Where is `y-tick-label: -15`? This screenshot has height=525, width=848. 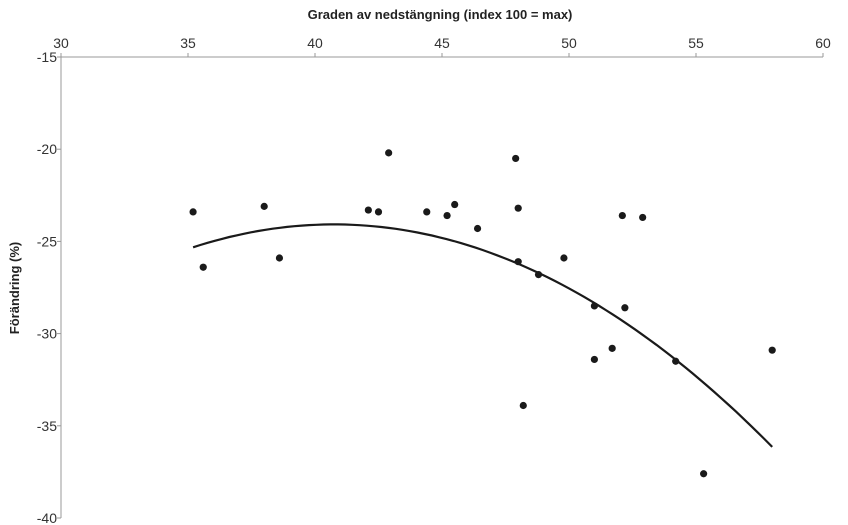
y-tick-label: -15 is located at coordinates (47, 57).